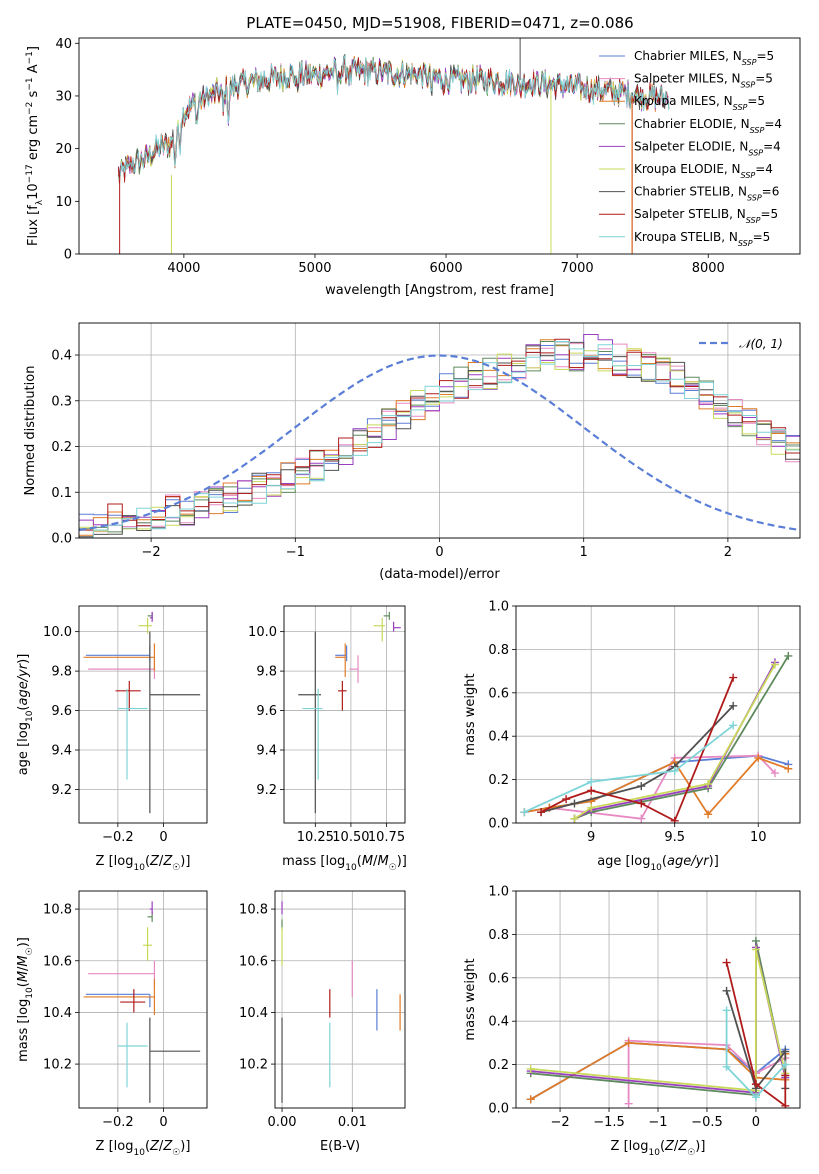  What do you see at coordinates (577, 268) in the screenshot?
I see `x-tick-label: 7000` at bounding box center [577, 268].